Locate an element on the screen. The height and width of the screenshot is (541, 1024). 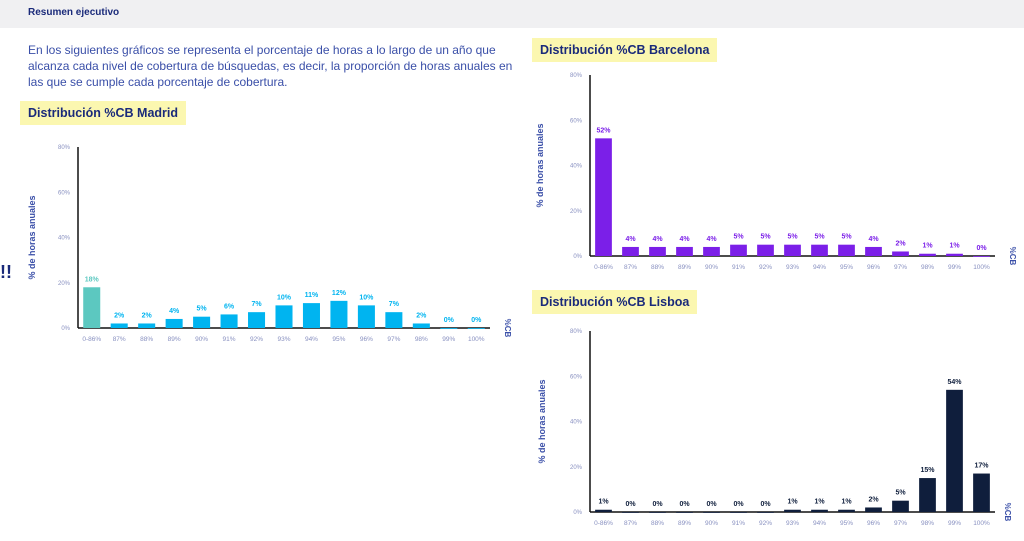
barcelona-x-axis-label: %CB is located at coordinates (1012, 256).